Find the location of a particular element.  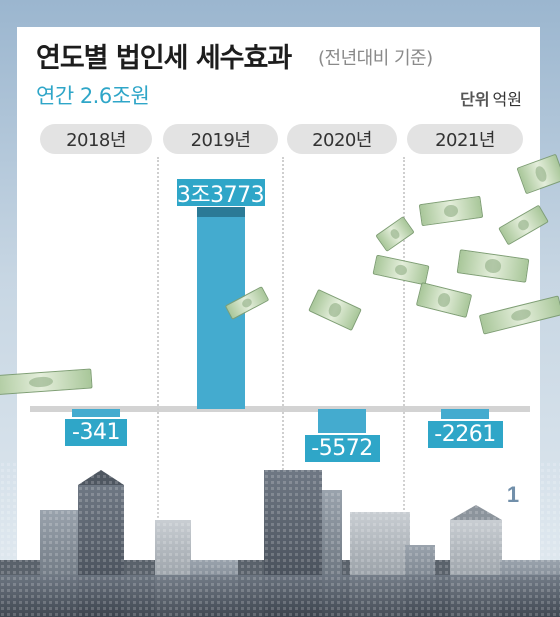

x-category-label: 2021년 is located at coordinates (465, 139).